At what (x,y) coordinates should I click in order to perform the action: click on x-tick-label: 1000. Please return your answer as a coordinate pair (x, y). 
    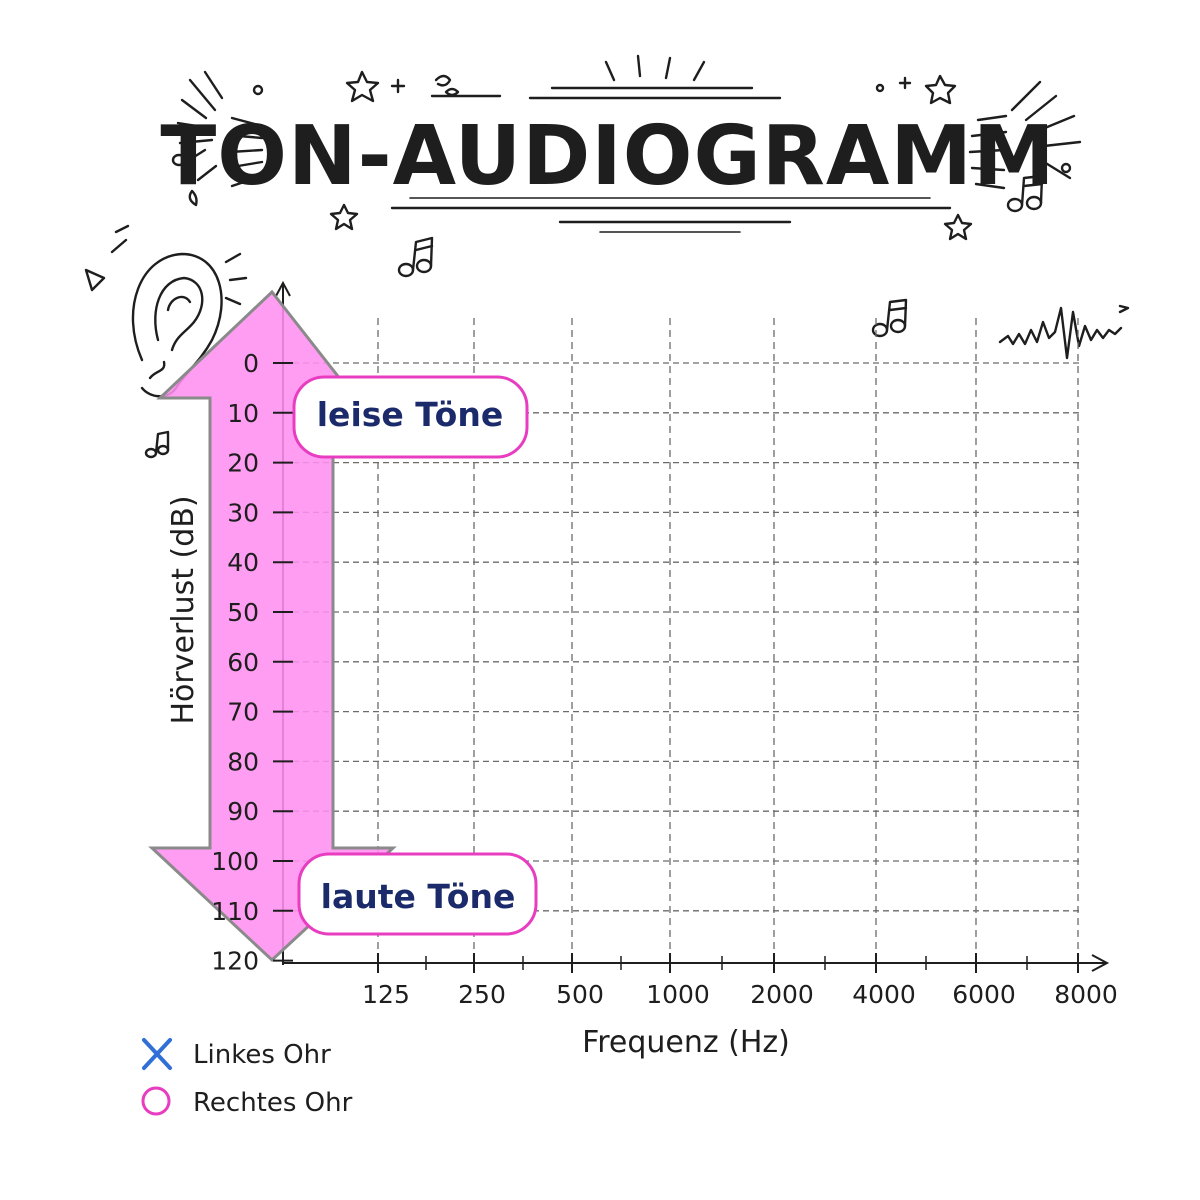
    Looking at the image, I should click on (678, 994).